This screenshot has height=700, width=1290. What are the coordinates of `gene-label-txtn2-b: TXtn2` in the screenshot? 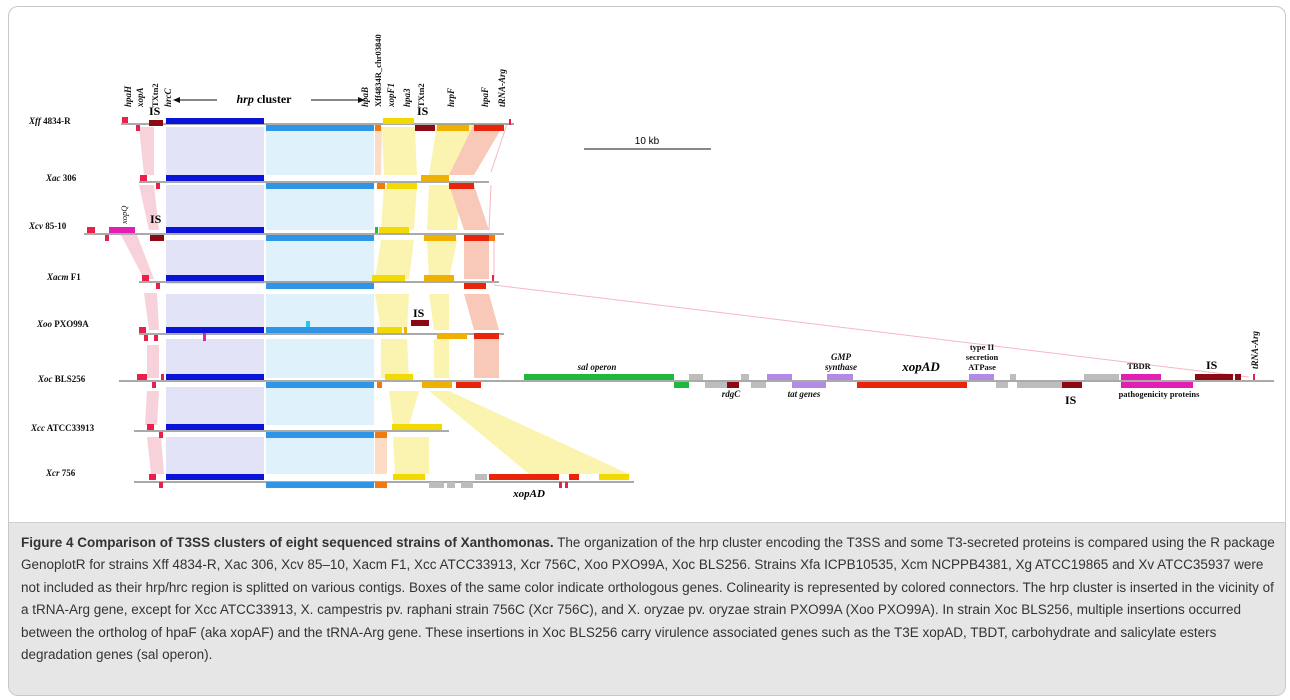 It's located at (421, 95).